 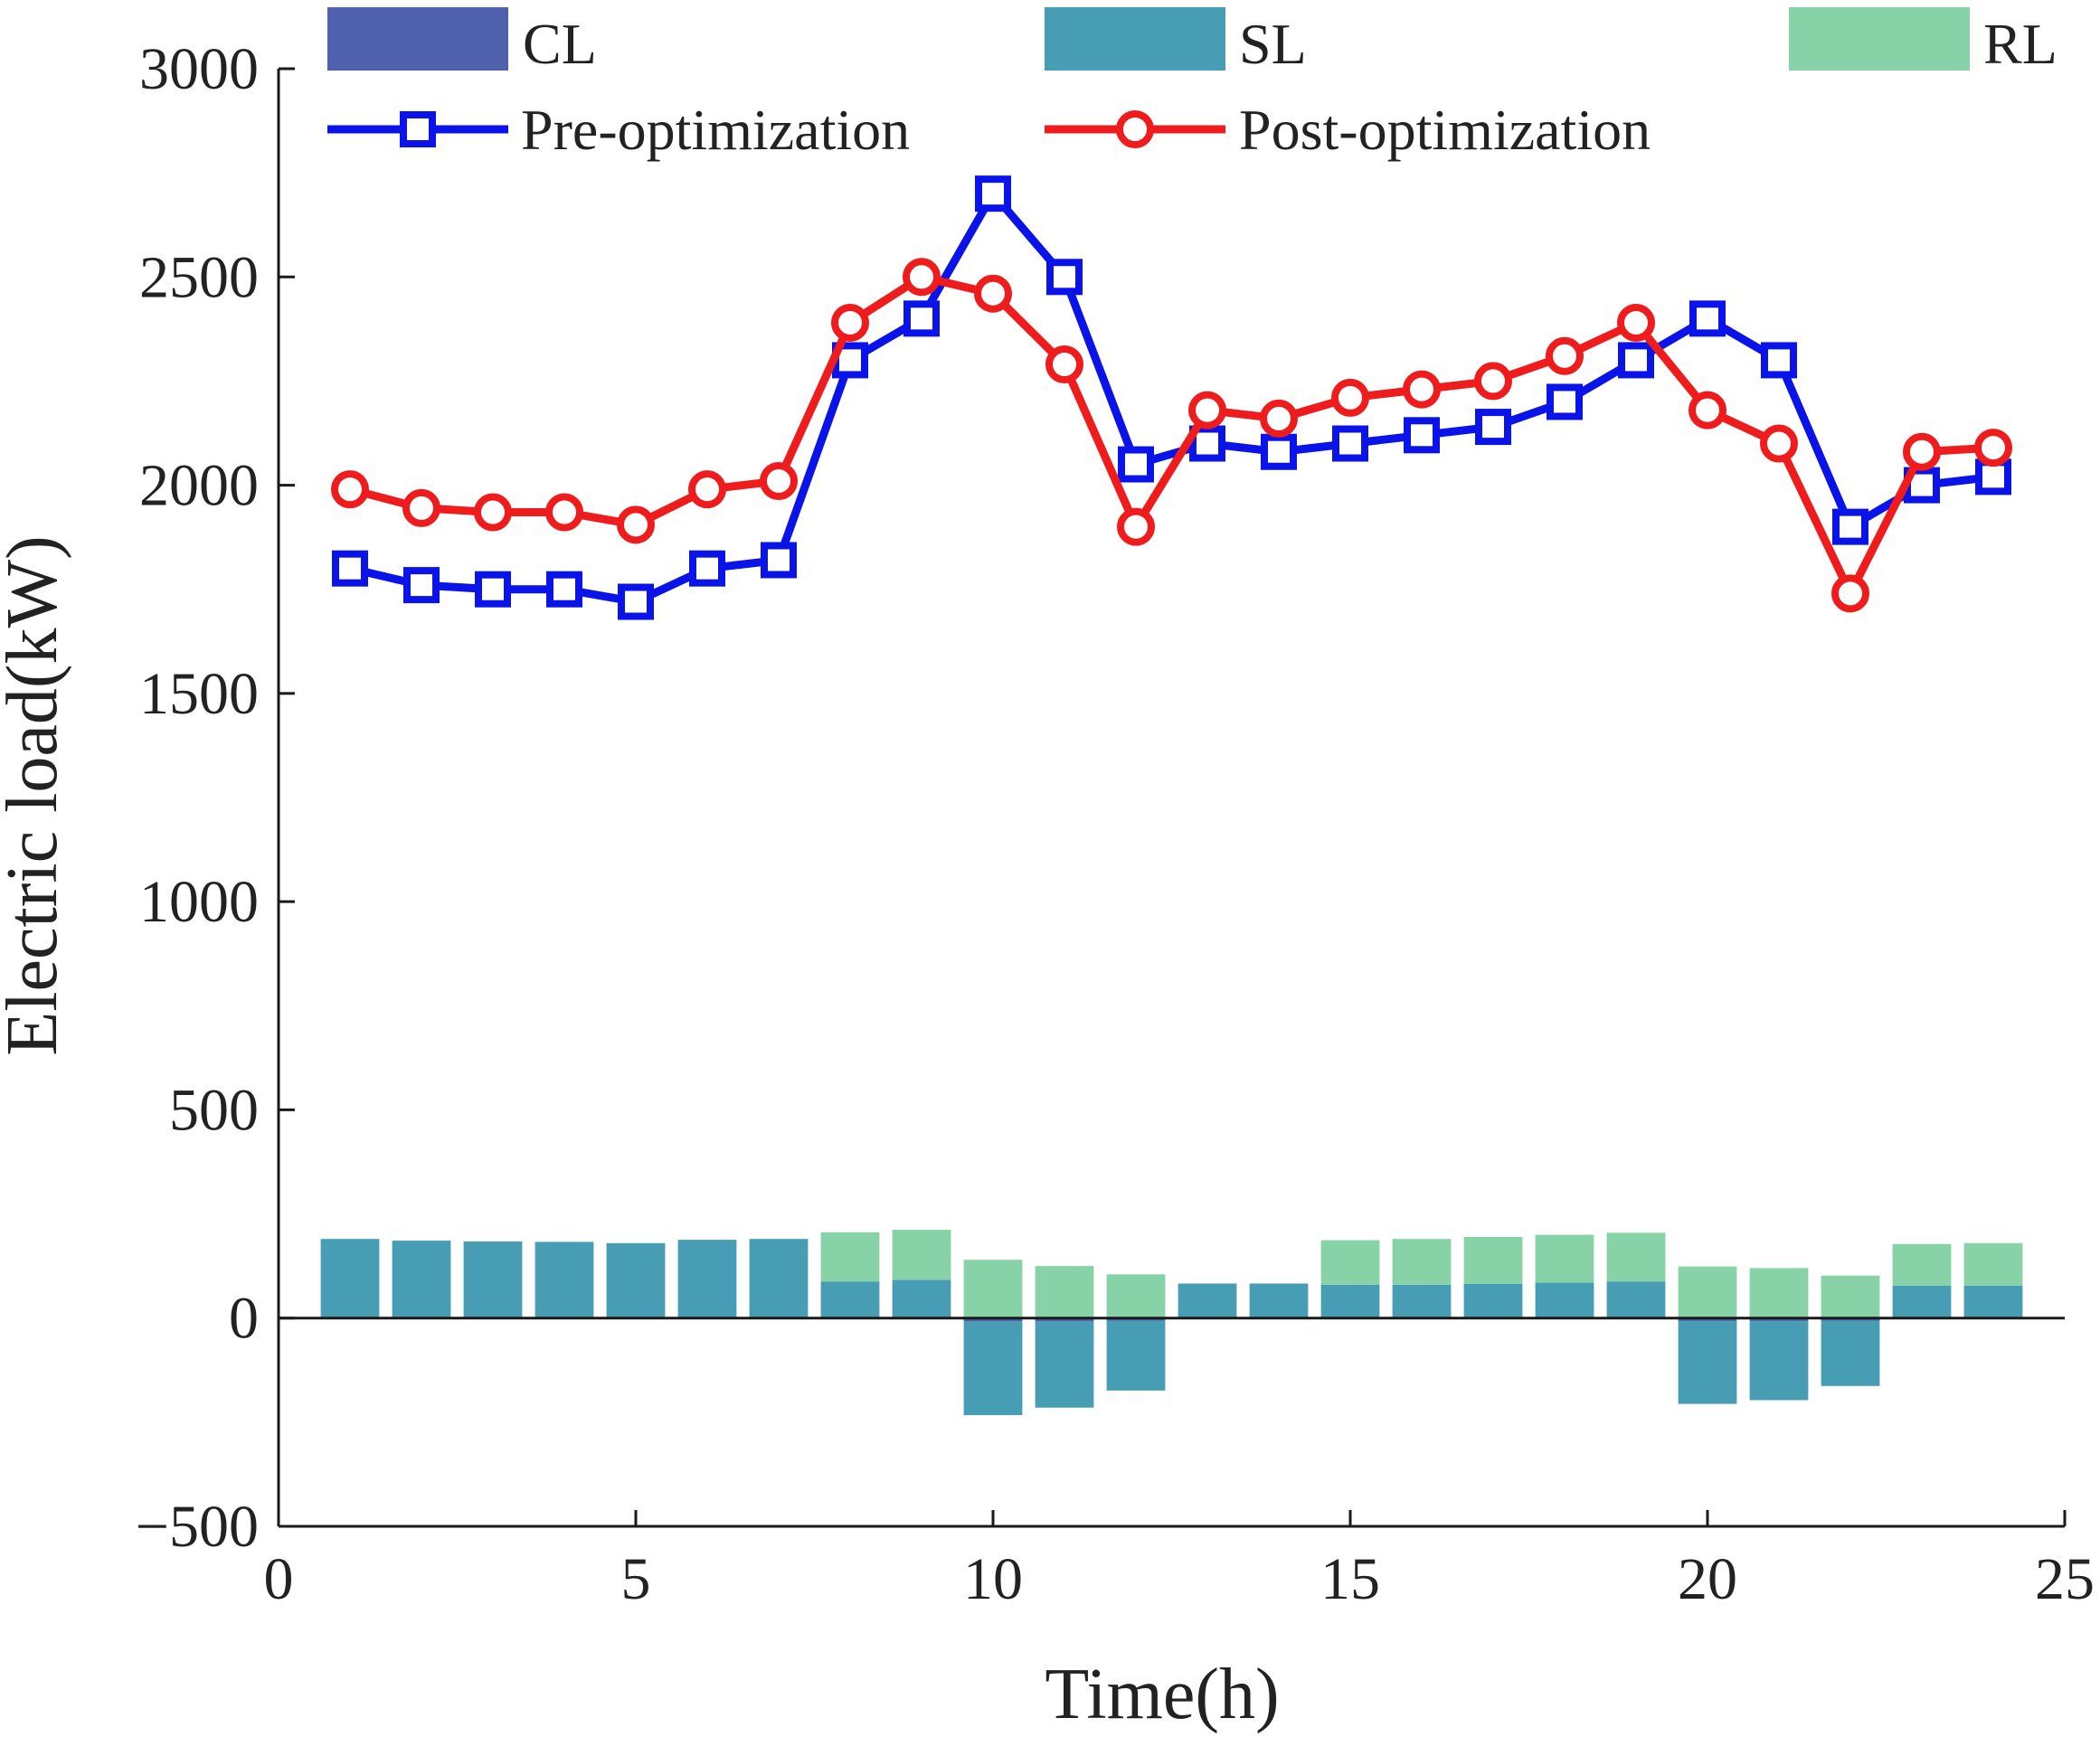 I want to click on line-post-optimization, so click(x=1171, y=435).